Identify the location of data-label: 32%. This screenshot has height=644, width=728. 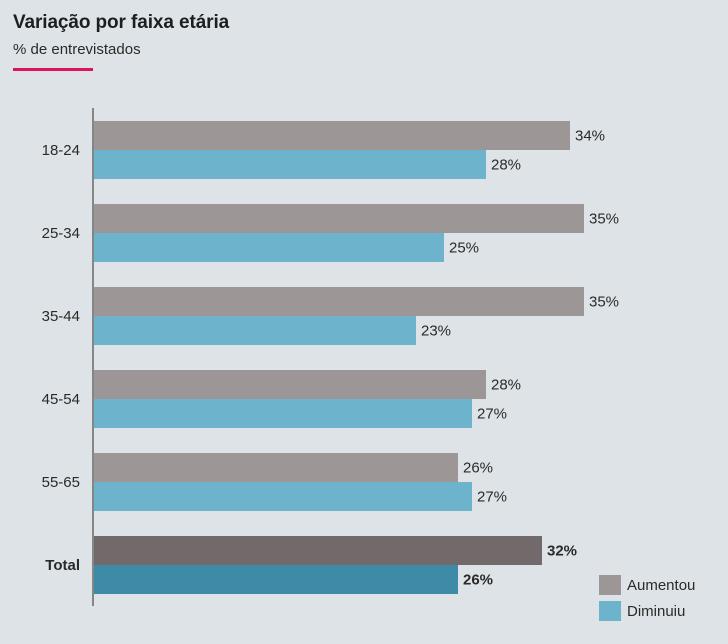
(562, 551).